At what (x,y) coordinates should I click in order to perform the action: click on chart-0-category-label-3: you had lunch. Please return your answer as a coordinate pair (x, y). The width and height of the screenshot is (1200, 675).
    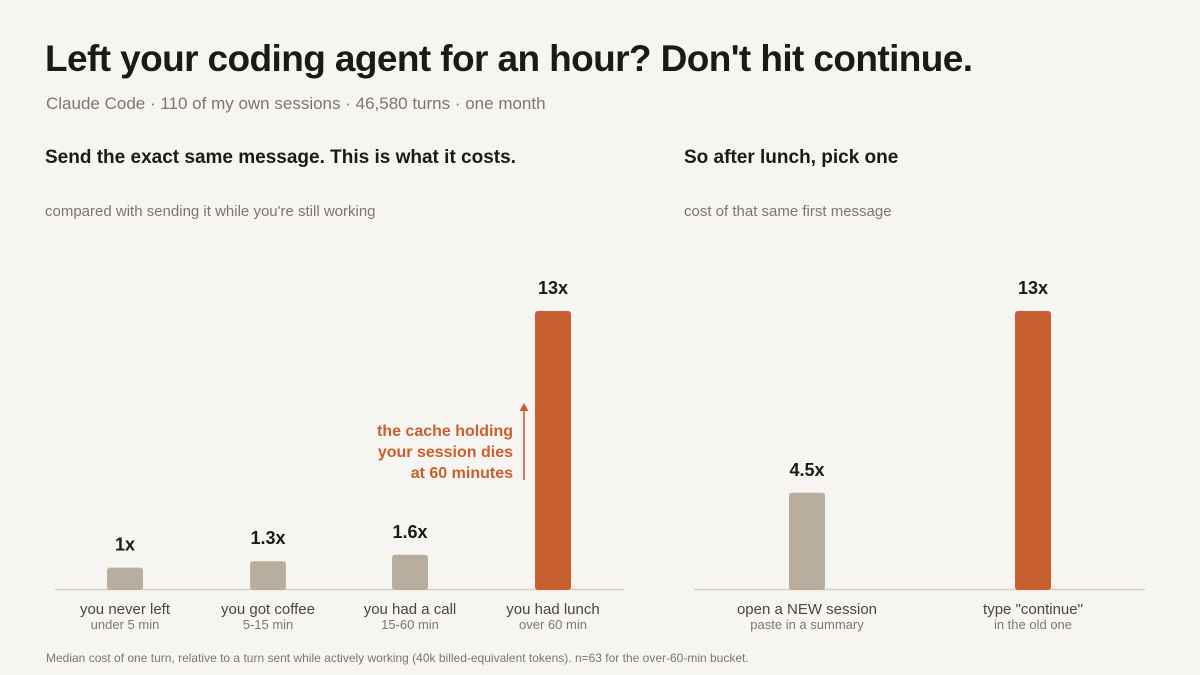
    Looking at the image, I should click on (552, 609).